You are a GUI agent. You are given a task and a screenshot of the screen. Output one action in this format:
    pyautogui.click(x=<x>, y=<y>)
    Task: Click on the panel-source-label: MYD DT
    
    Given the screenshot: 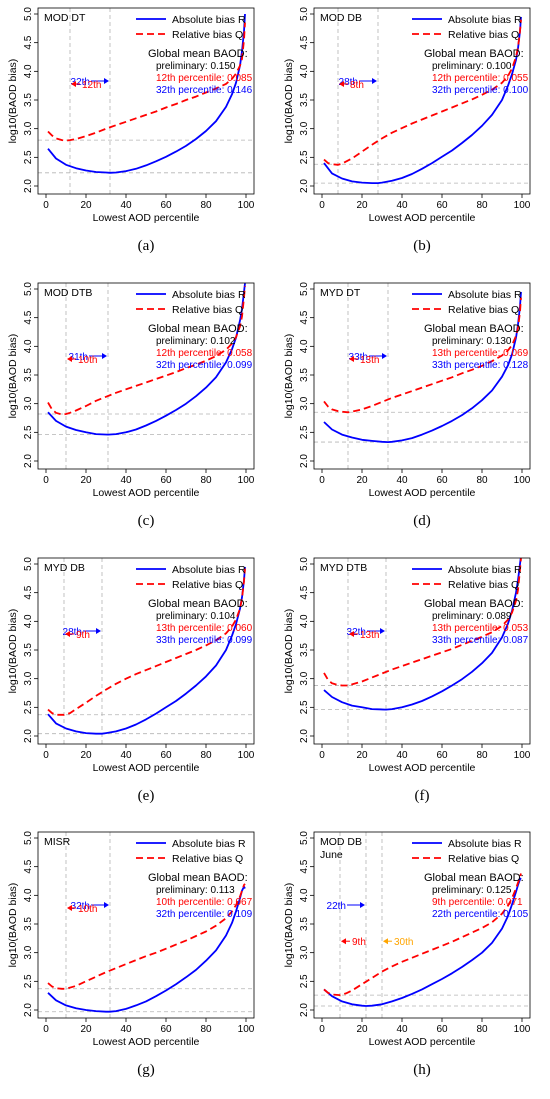 What is the action you would take?
    pyautogui.click(x=340, y=293)
    